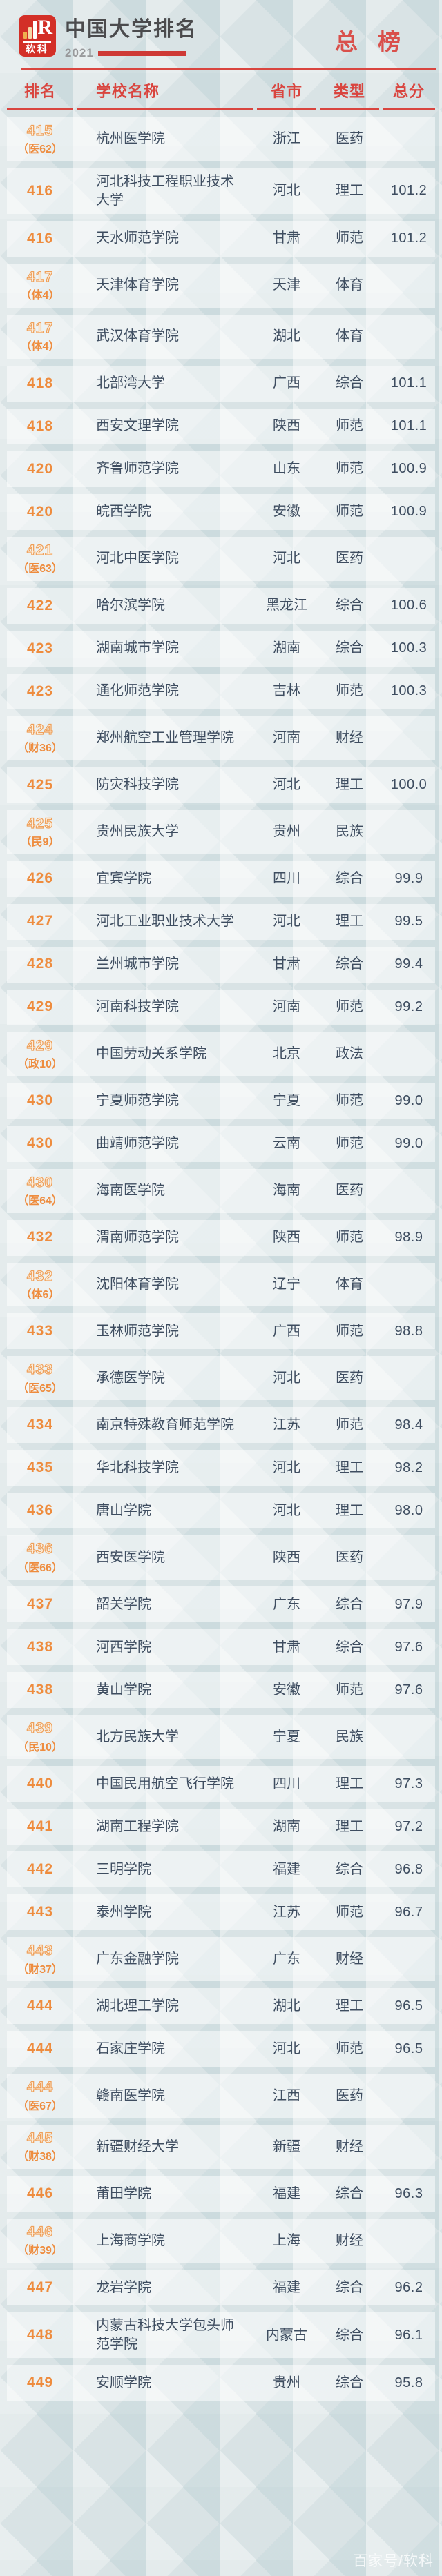 Image resolution: width=442 pixels, height=2576 pixels. Describe the element at coordinates (40, 2049) in the screenshot. I see `rank-number: 444` at that location.